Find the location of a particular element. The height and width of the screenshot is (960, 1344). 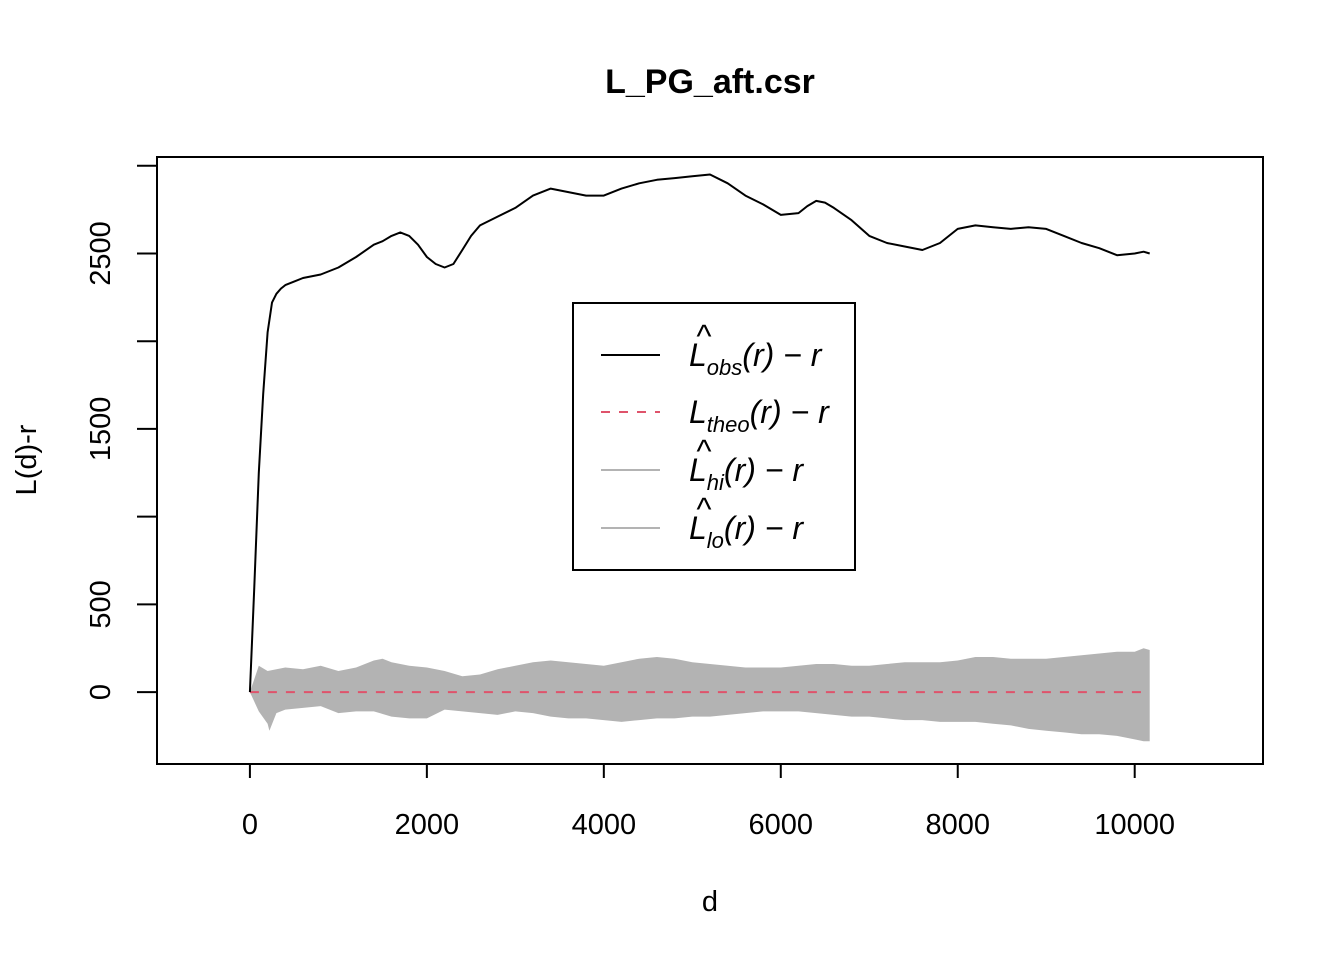

envelope-layer is located at coordinates (699, 695).